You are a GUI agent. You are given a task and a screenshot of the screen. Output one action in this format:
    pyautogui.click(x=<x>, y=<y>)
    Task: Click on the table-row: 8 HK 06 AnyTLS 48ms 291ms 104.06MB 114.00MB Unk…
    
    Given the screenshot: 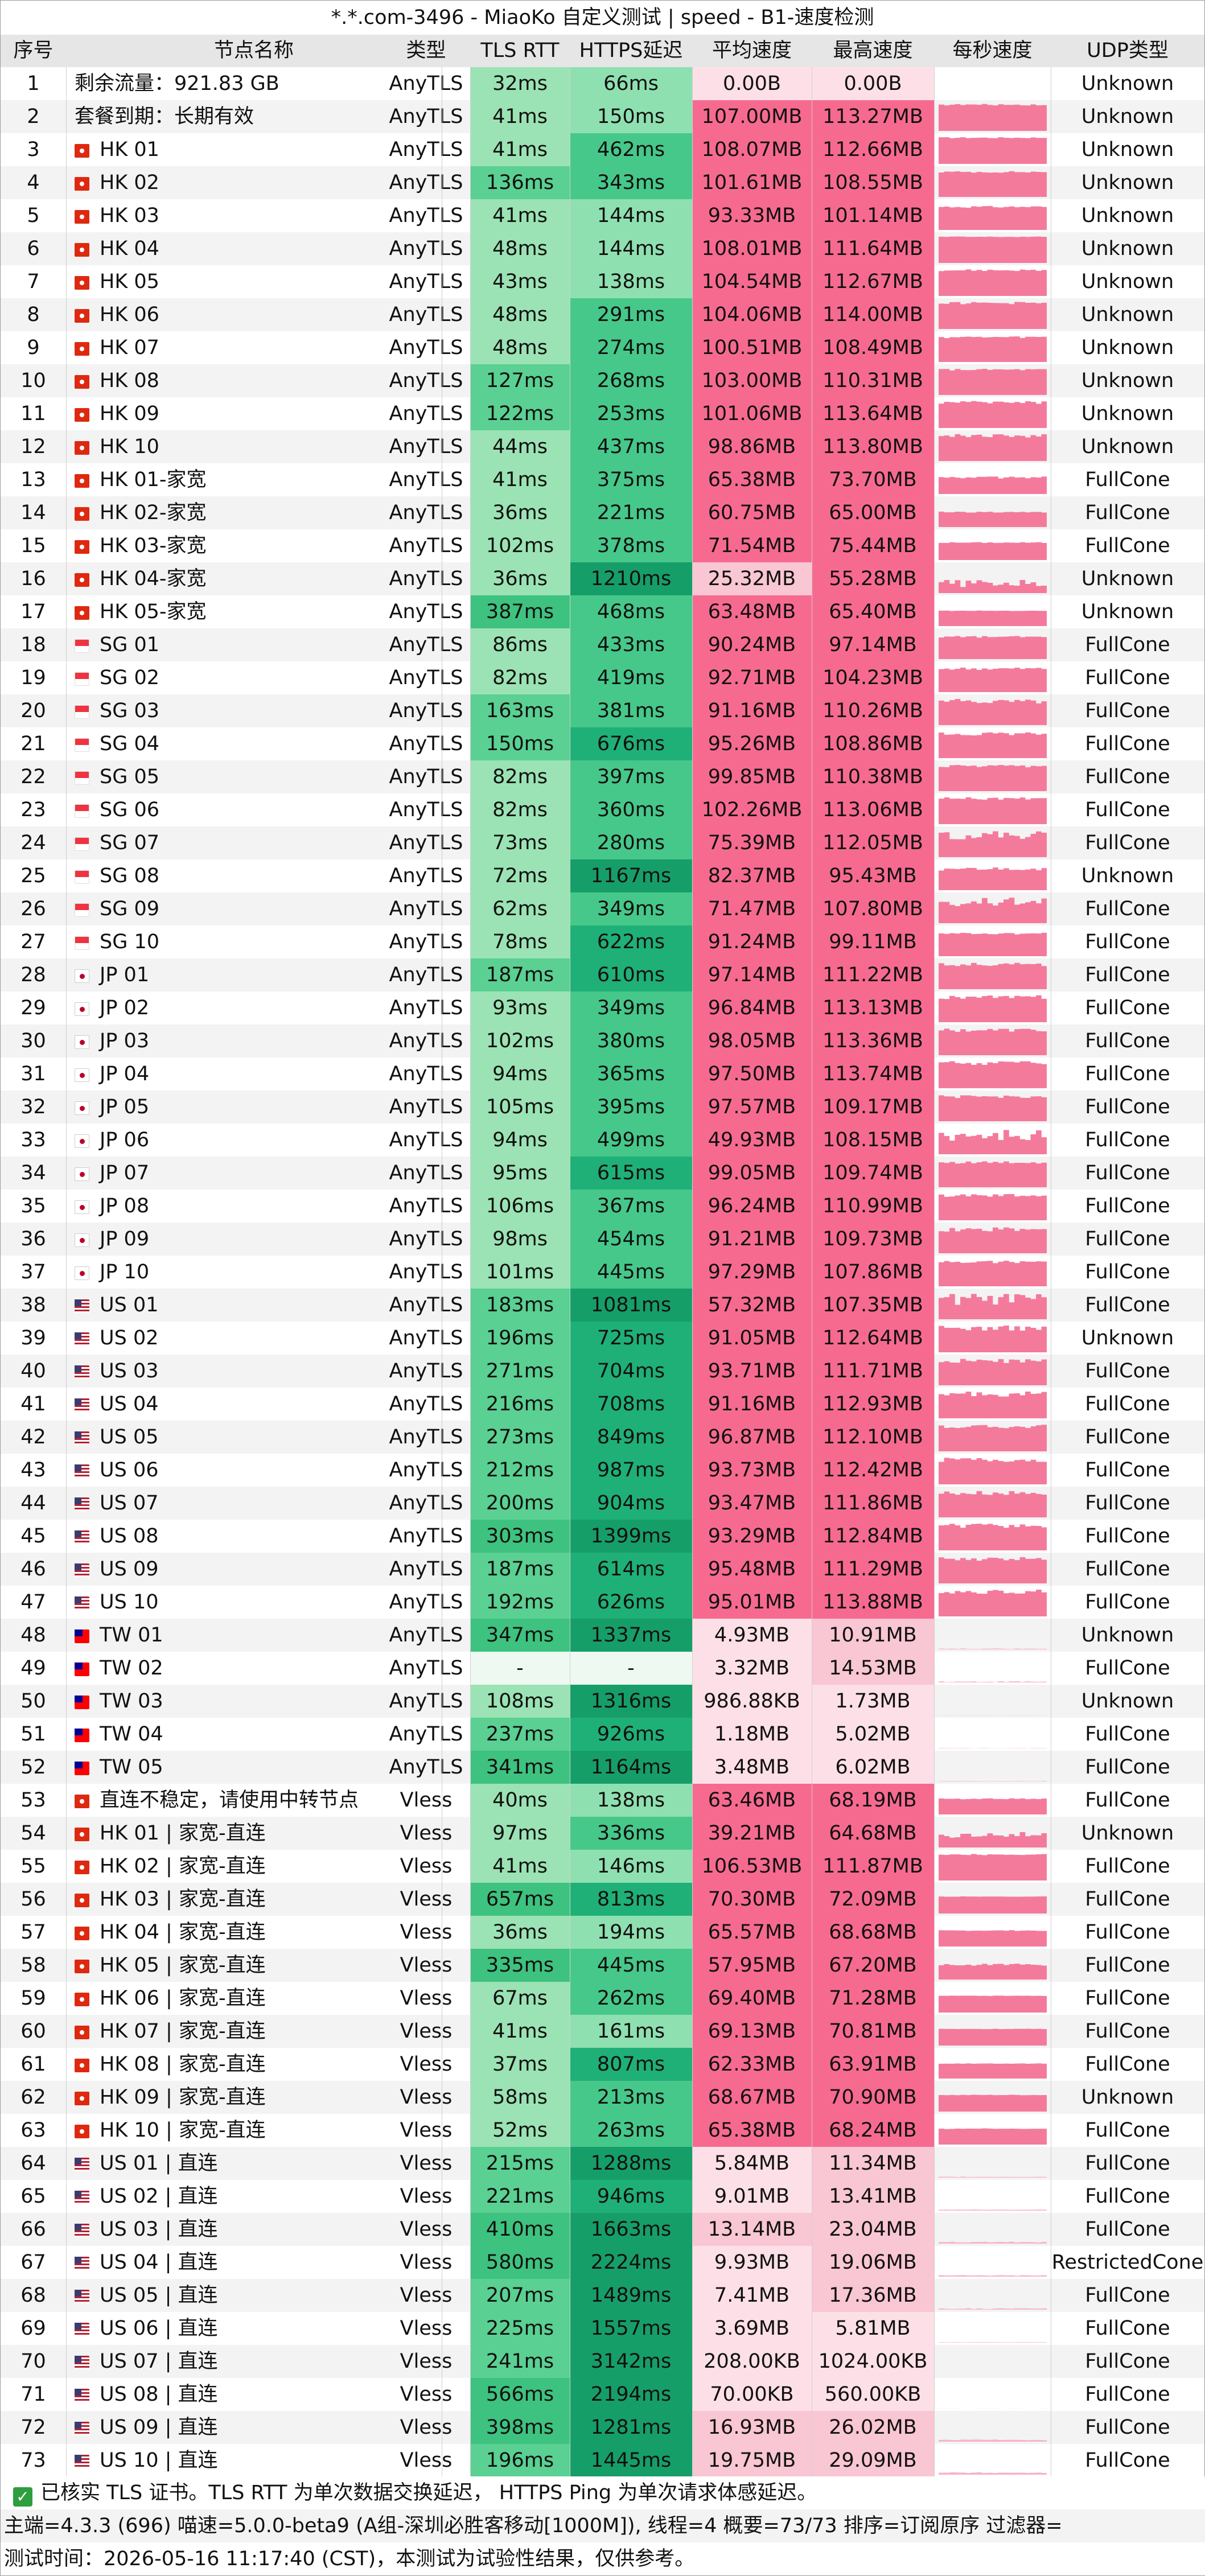 What is the action you would take?
    pyautogui.click(x=602, y=315)
    